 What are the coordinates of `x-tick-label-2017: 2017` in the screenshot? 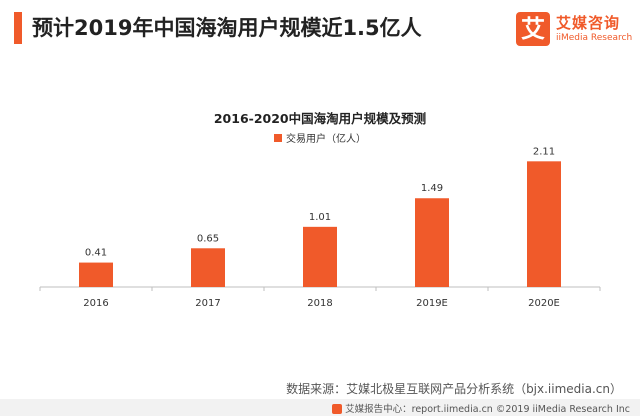 It's located at (207, 303).